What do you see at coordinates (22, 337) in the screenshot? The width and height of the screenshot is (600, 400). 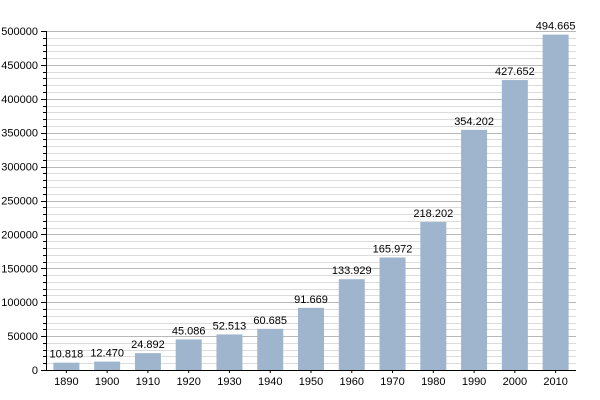 I see `y-tick-label-50000: 50000` at bounding box center [22, 337].